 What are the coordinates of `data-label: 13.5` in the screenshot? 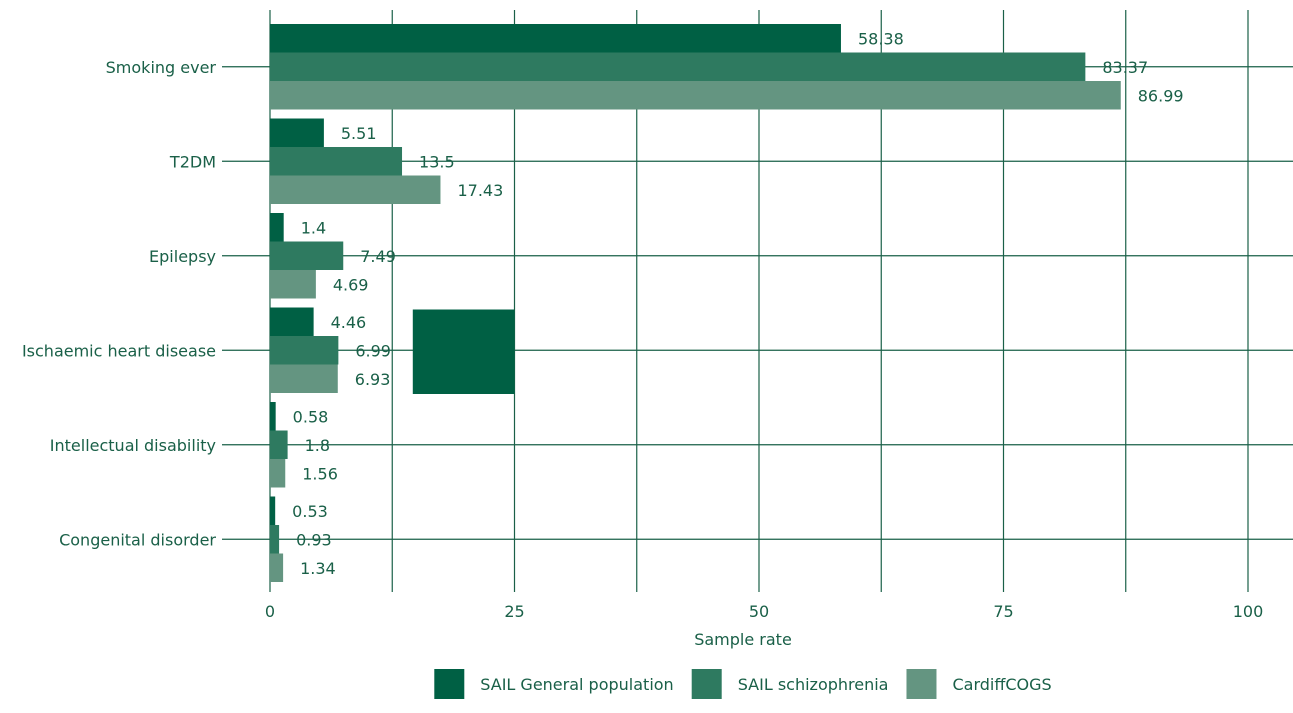 It's located at (437, 161).